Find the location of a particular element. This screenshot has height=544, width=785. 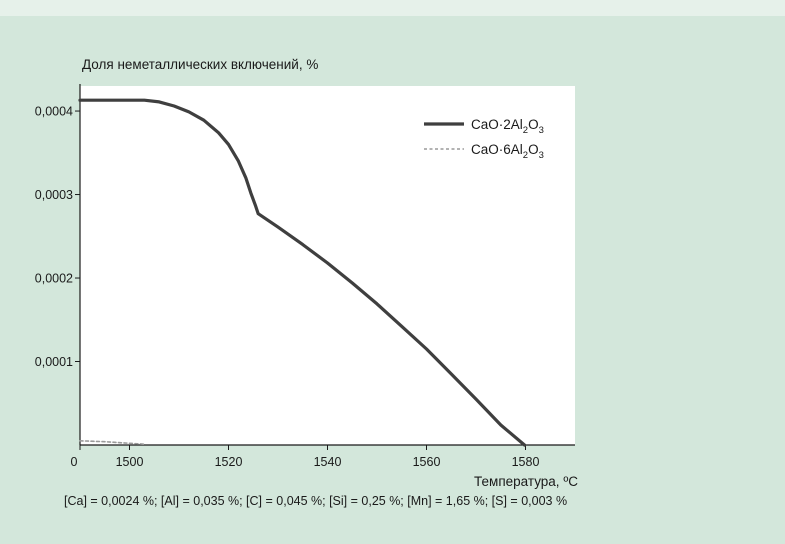

x-tick-label: 1520 is located at coordinates (229, 462).